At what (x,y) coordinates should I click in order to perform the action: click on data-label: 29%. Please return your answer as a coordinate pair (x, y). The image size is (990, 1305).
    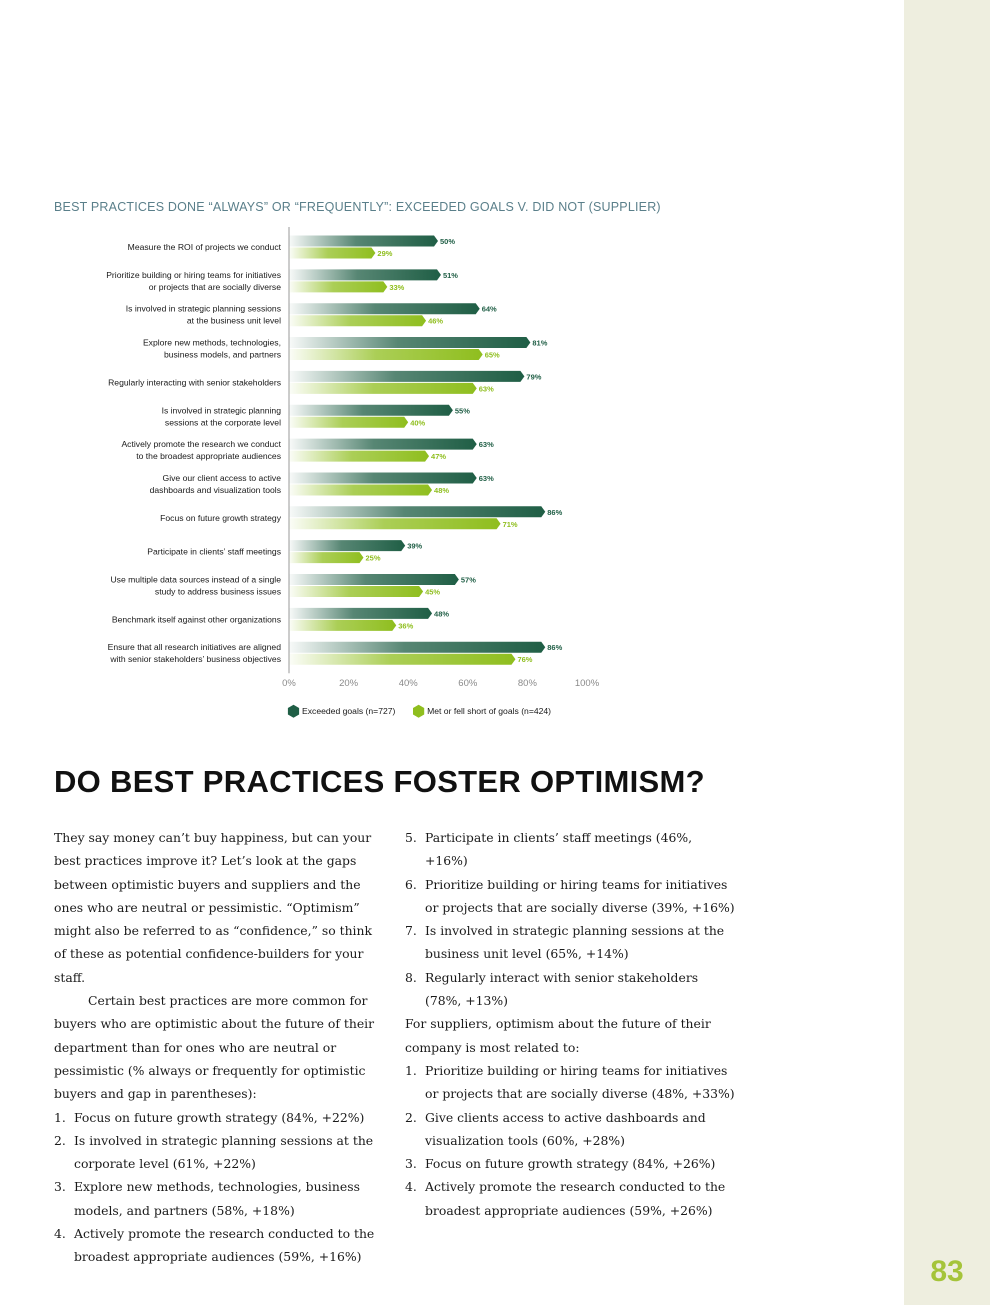
    Looking at the image, I should click on (384, 253).